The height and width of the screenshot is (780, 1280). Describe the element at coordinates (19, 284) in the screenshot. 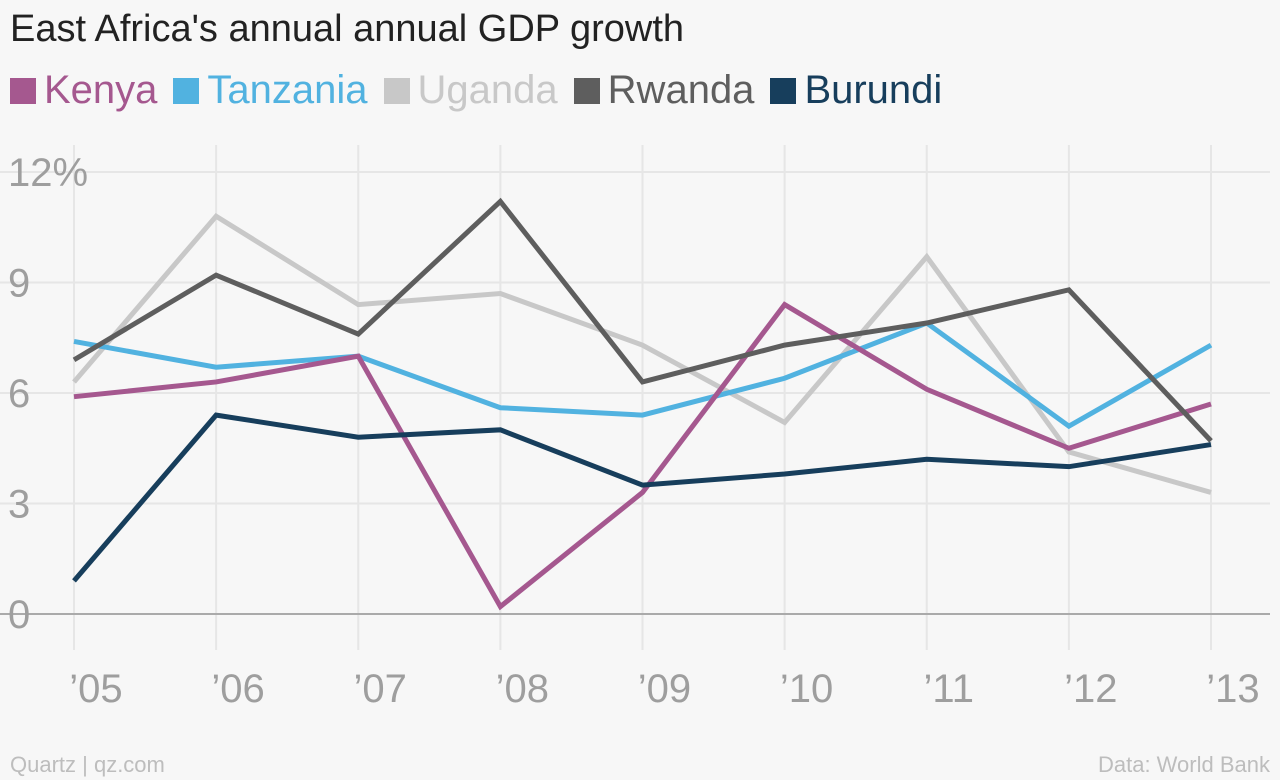

I see `y-tick-label: 9` at that location.